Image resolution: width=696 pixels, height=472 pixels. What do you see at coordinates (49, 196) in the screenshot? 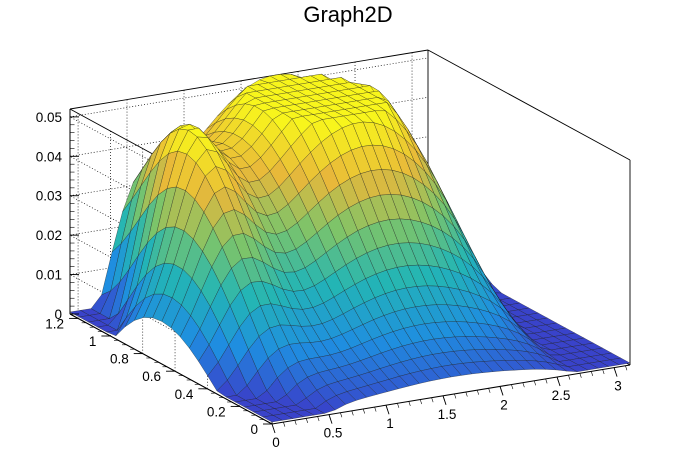
I see `z-tick-label: 0.03` at bounding box center [49, 196].